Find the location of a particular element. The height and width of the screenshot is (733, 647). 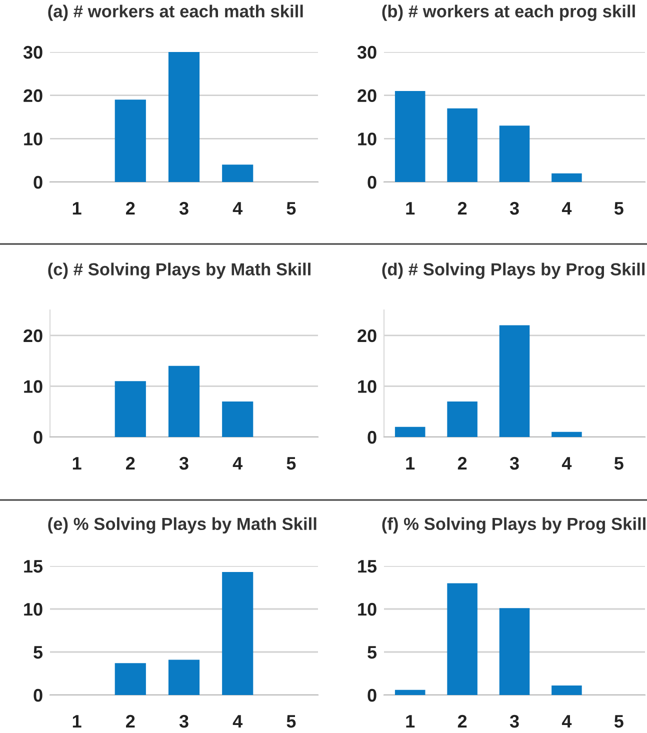

chart-title: (c) # Solving Plays by Math Skill is located at coordinates (179, 270).